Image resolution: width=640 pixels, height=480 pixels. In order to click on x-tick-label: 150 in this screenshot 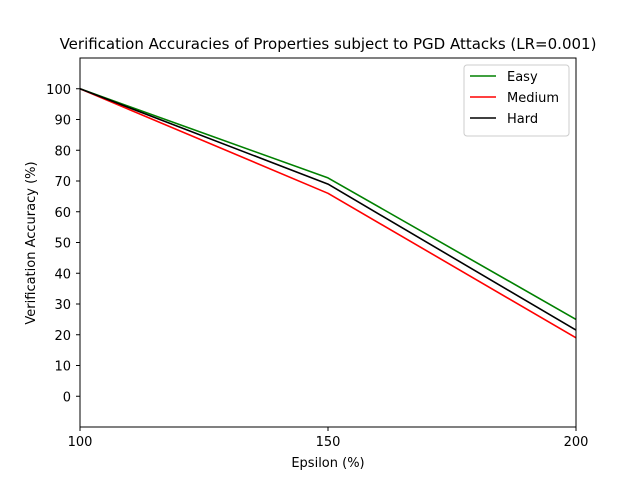, I will do `click(328, 442)`.